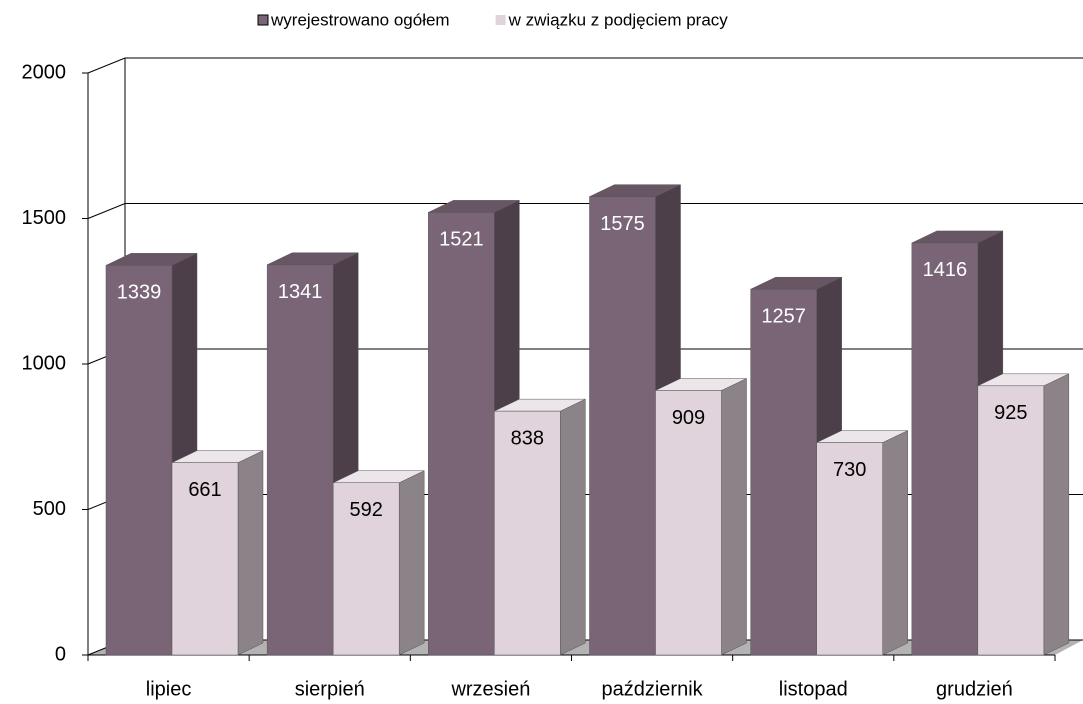 This screenshot has width=1083, height=704. What do you see at coordinates (44, 72) in the screenshot?
I see `y-tick-label: 2000` at bounding box center [44, 72].